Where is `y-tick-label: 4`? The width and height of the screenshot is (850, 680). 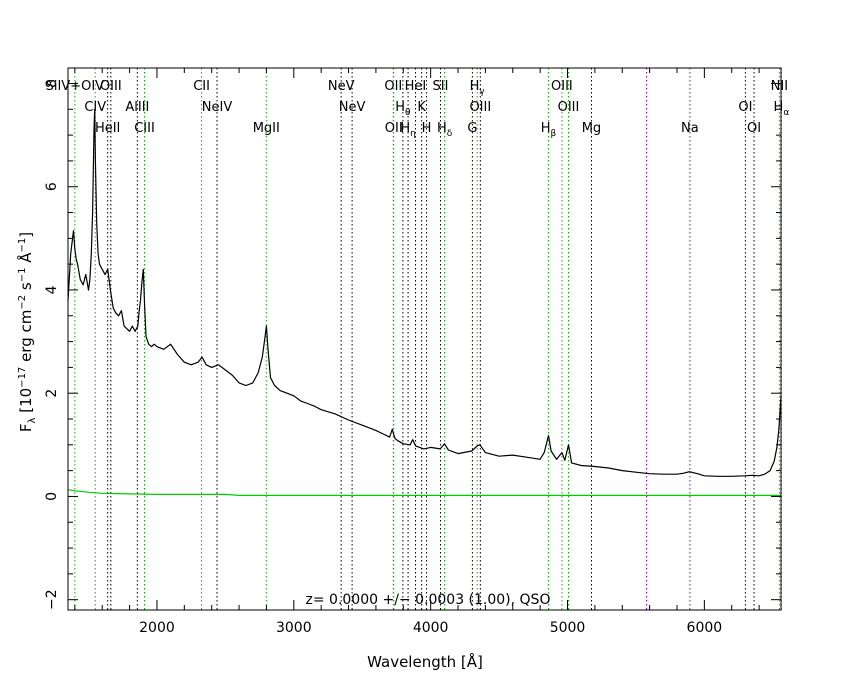 y-tick-label: 4 is located at coordinates (52, 289).